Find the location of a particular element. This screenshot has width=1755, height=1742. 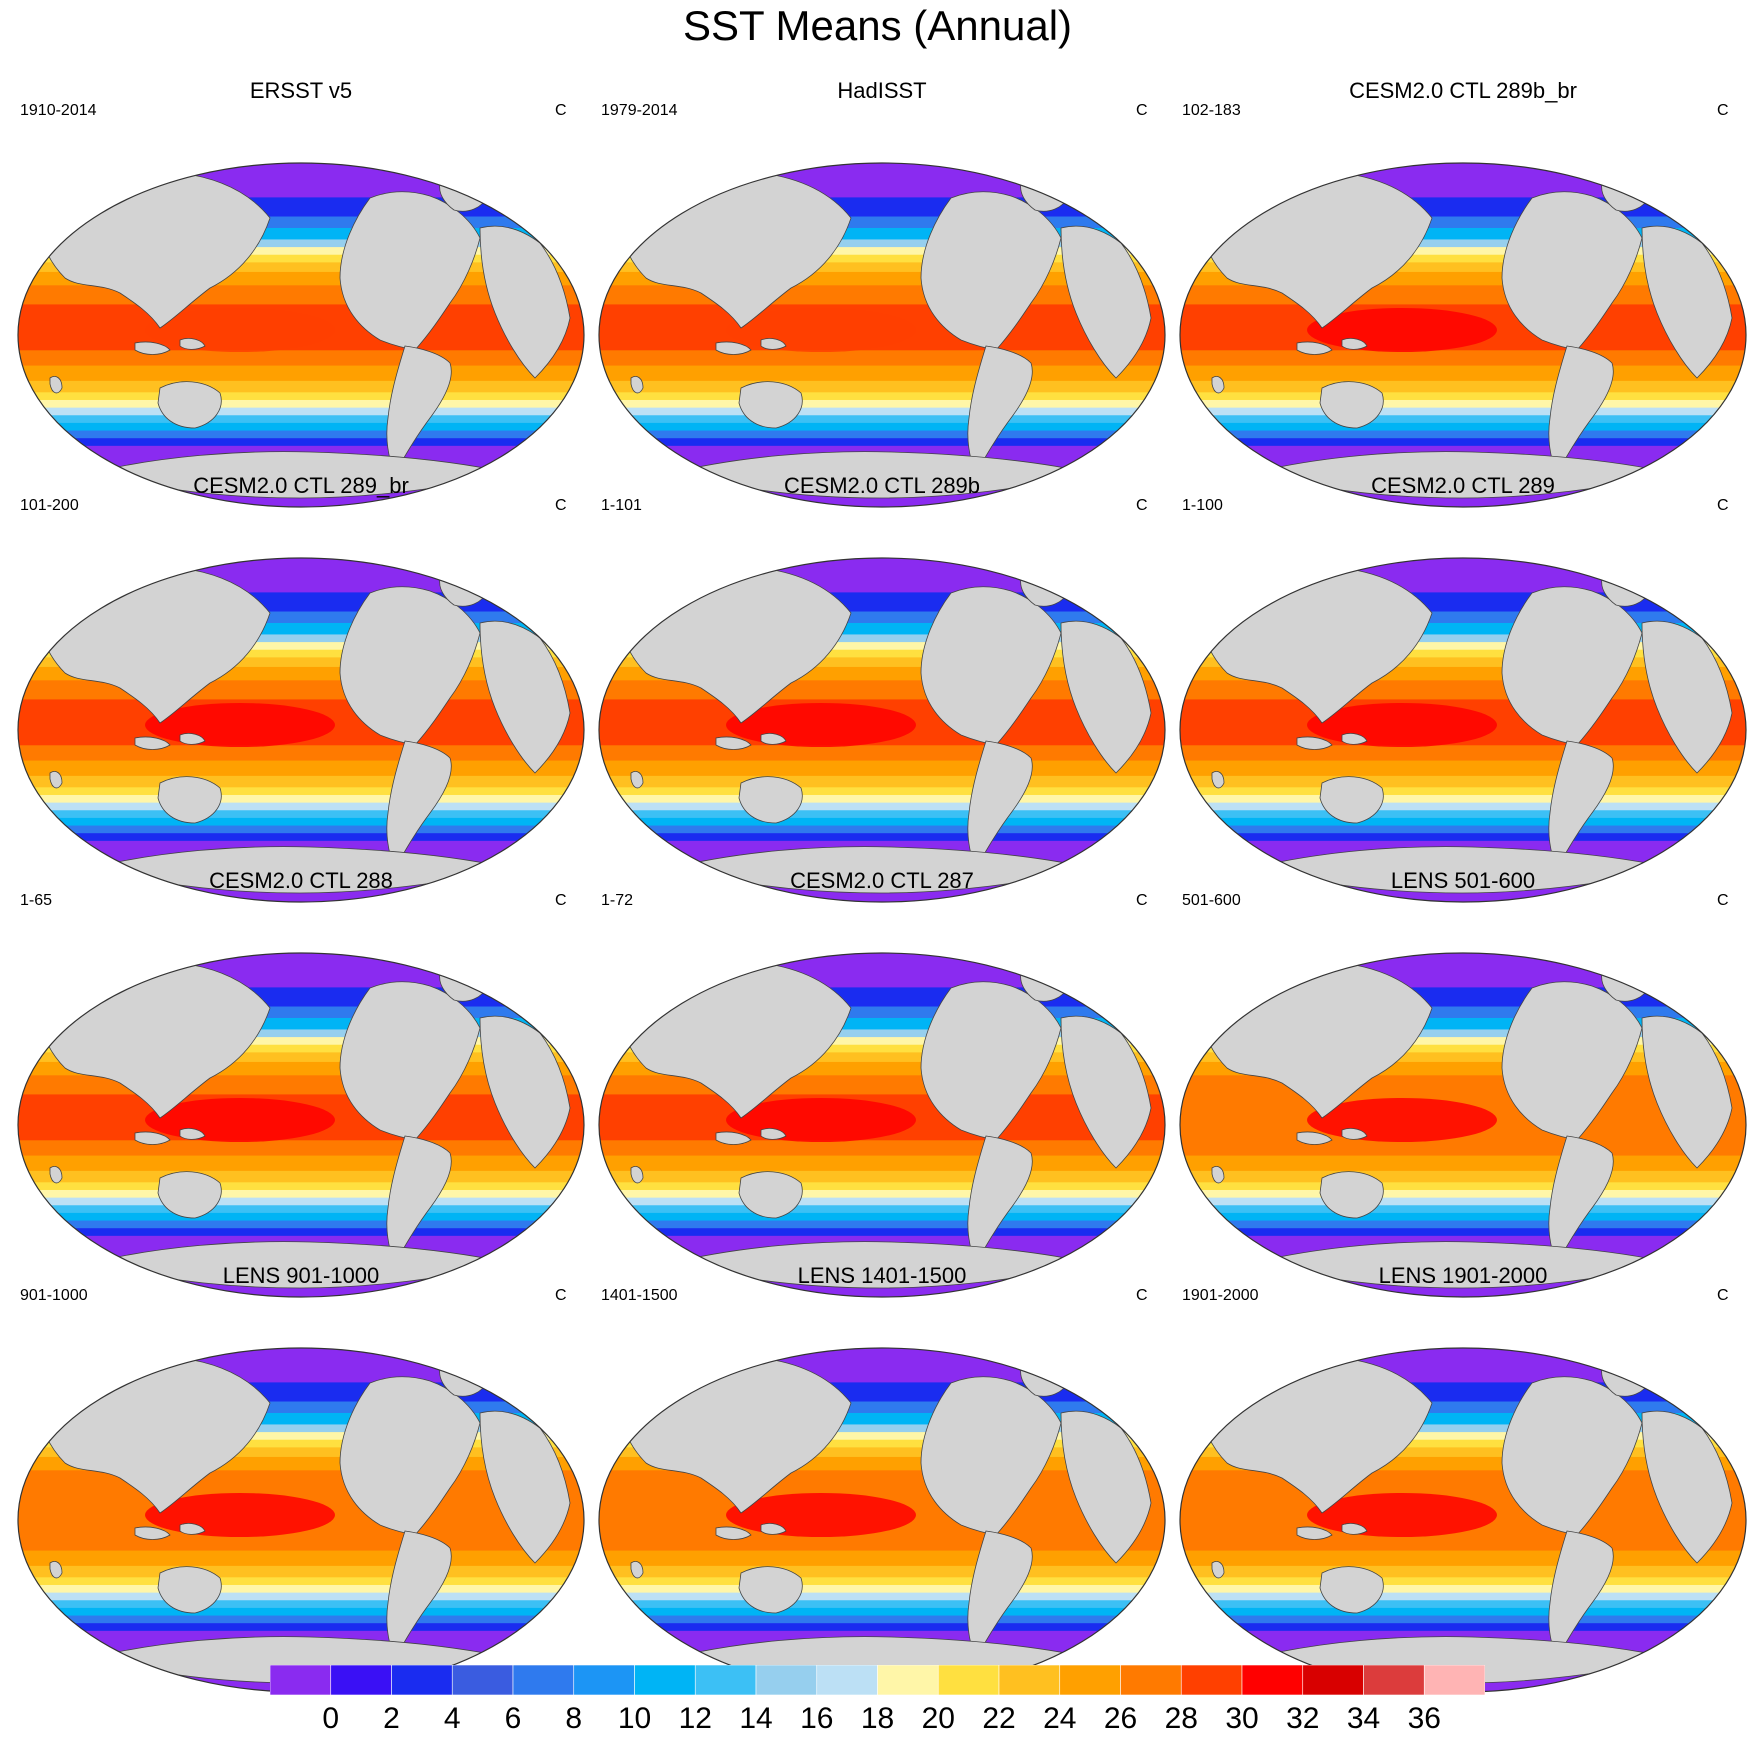

panel-period: 1-101 is located at coordinates (621, 505).